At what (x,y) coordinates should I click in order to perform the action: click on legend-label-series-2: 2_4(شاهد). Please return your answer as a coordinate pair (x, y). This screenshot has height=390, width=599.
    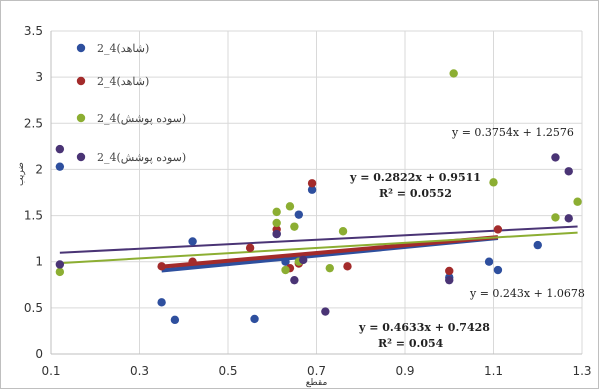
    Looking at the image, I should click on (123, 81).